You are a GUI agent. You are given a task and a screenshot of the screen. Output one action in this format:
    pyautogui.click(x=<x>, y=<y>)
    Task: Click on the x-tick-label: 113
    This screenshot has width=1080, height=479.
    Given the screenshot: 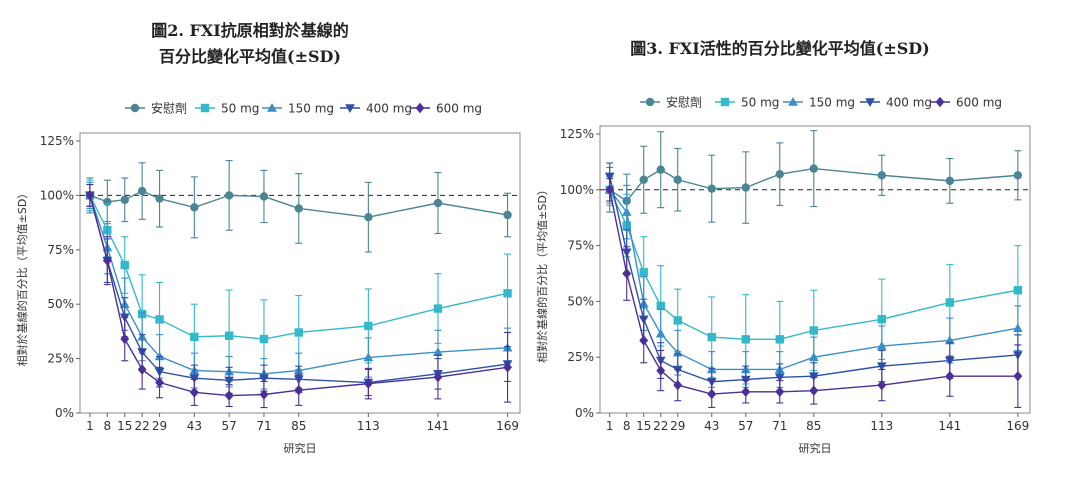 What is the action you would take?
    pyautogui.click(x=368, y=426)
    